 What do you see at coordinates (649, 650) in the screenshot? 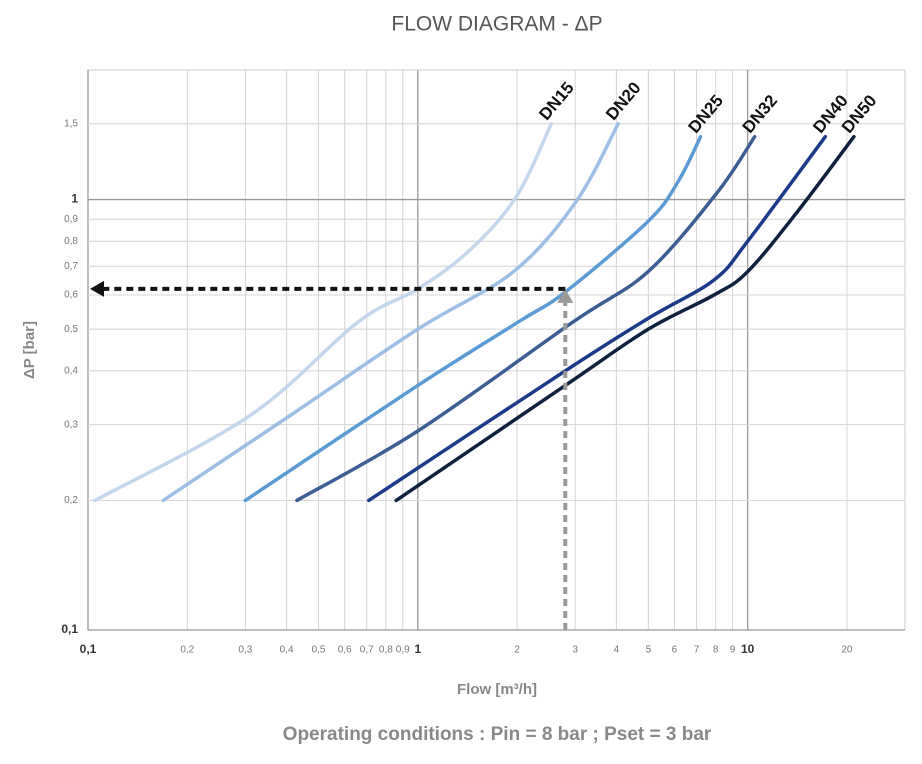
I see `x-tick-label: 5` at bounding box center [649, 650].